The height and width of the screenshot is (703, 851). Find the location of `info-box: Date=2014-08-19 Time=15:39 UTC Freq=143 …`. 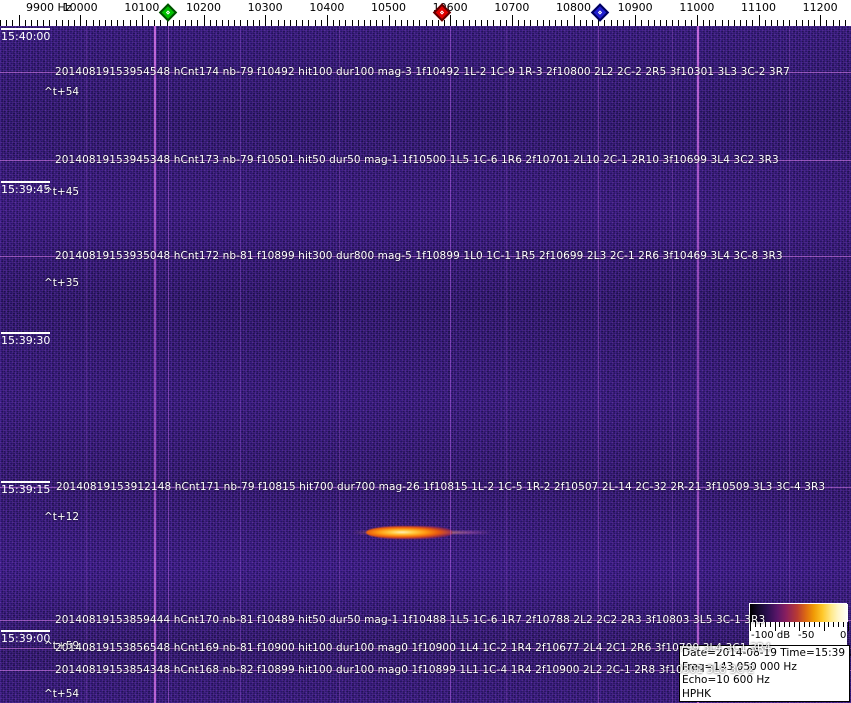

info-box: Date=2014-08-19 Time=15:39 UTC Freq=143 … is located at coordinates (765, 673).